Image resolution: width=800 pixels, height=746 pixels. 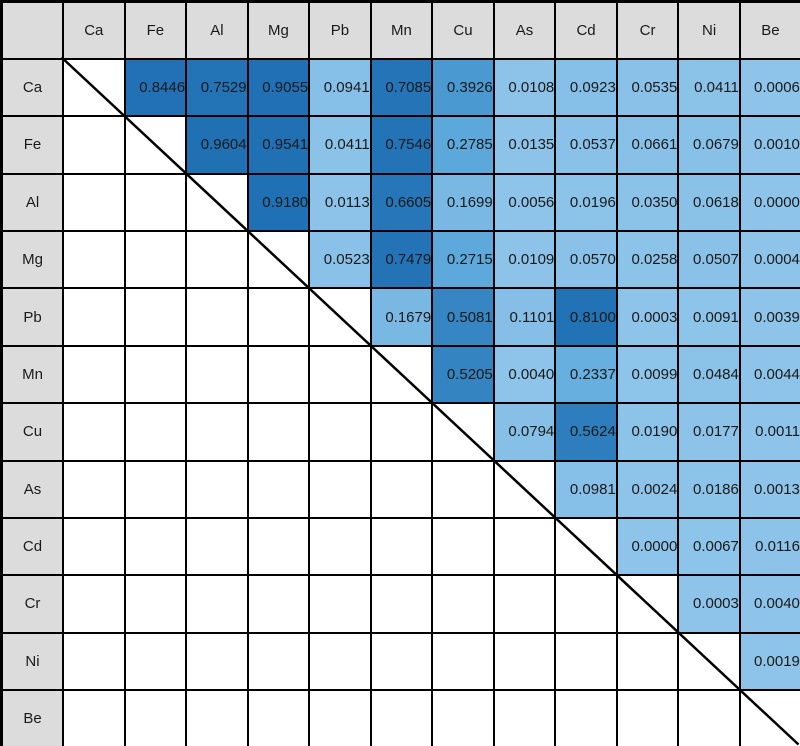 I want to click on column-header-row: Ca Fe Al Mg Pb Mn Cu As Cd Cr Ni Be, so click(x=400, y=30).